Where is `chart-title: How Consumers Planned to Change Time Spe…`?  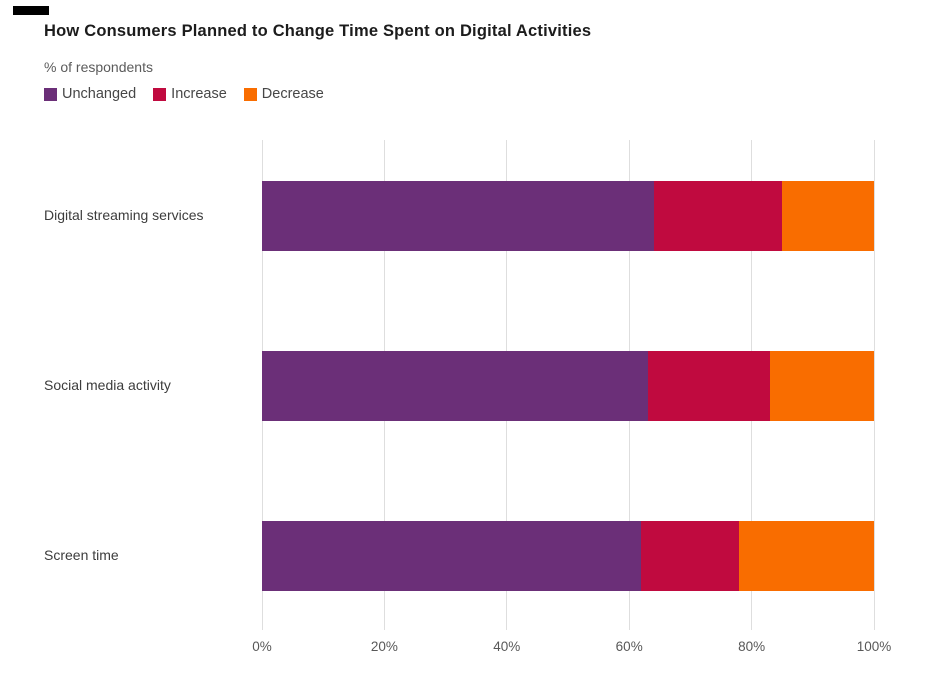
chart-title: How Consumers Planned to Change Time Spe… is located at coordinates (318, 31).